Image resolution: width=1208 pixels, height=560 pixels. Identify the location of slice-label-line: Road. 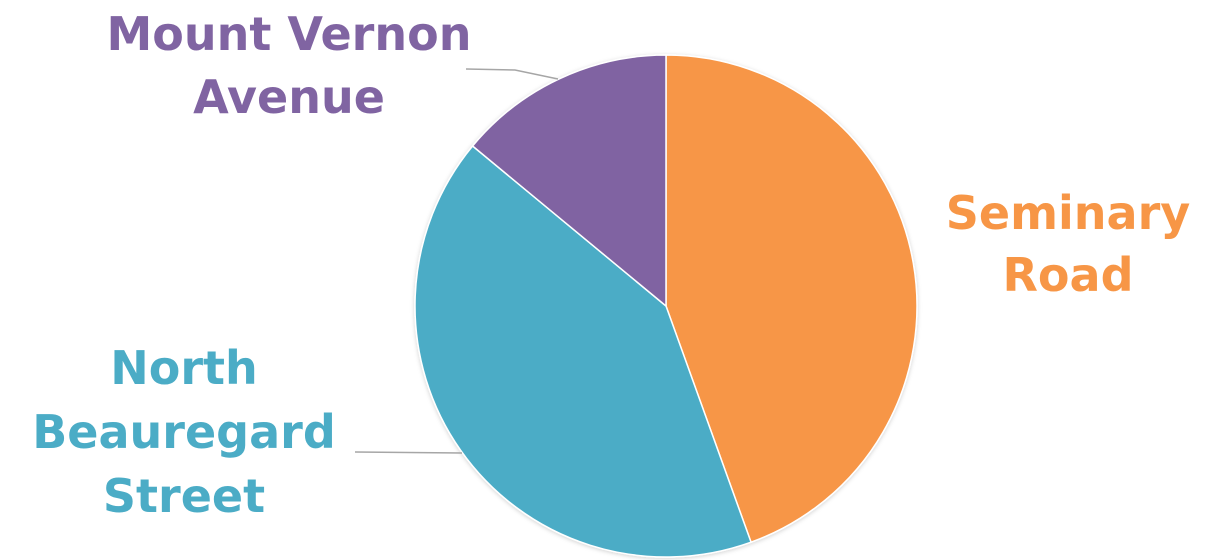
(1068, 275).